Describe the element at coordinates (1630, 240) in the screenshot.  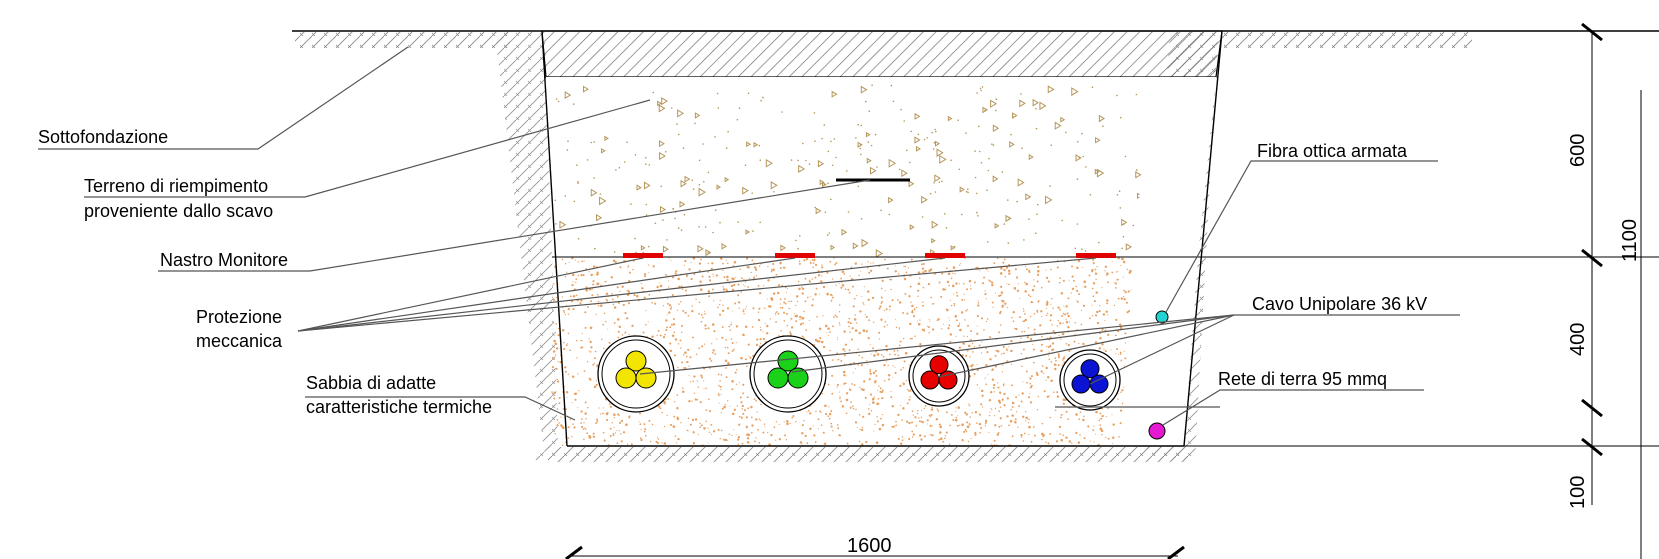
I see `dim-label-1100: 1100` at that location.